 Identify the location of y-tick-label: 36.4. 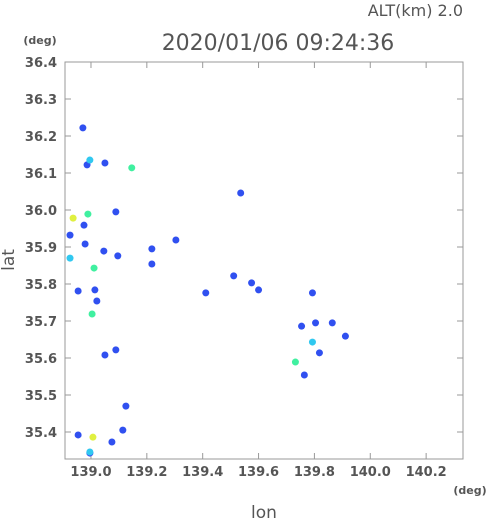
(41, 63).